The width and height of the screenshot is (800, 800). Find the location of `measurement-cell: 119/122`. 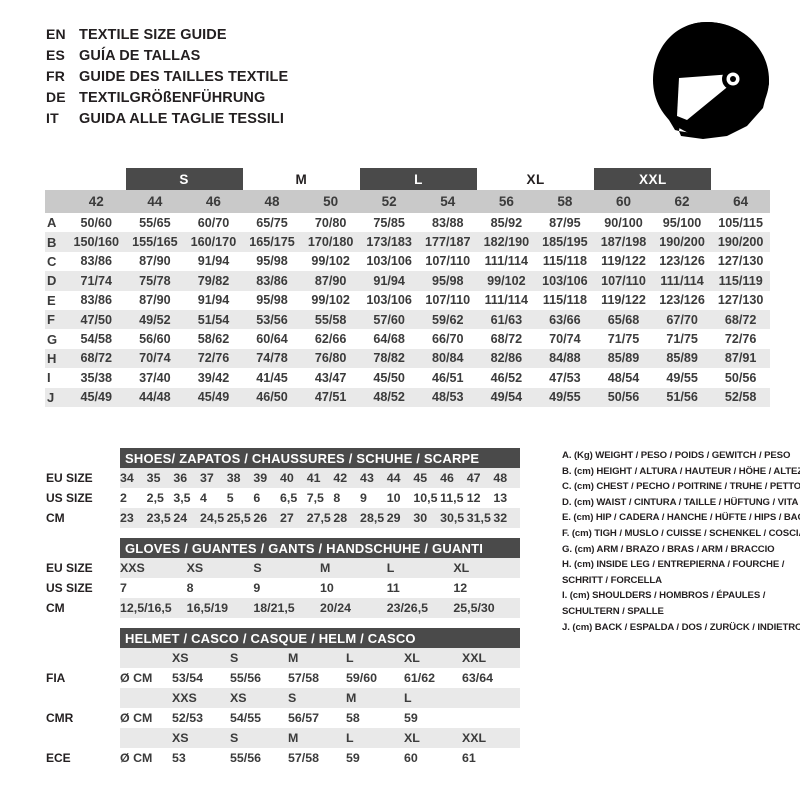

measurement-cell: 119/122 is located at coordinates (623, 300).